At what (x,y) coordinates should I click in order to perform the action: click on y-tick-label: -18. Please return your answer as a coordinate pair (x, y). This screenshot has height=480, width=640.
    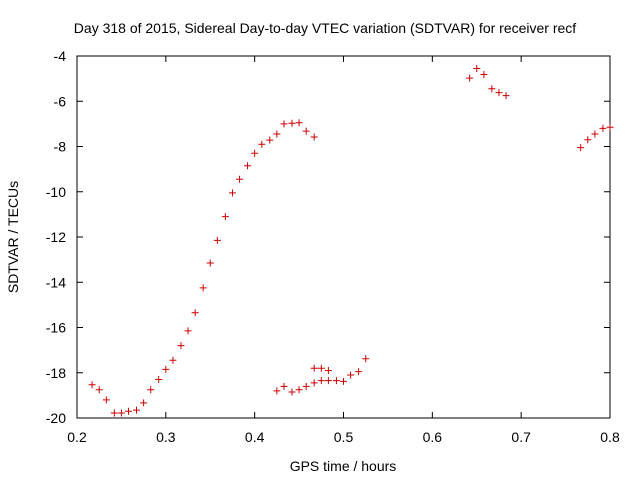
    Looking at the image, I should click on (56, 373).